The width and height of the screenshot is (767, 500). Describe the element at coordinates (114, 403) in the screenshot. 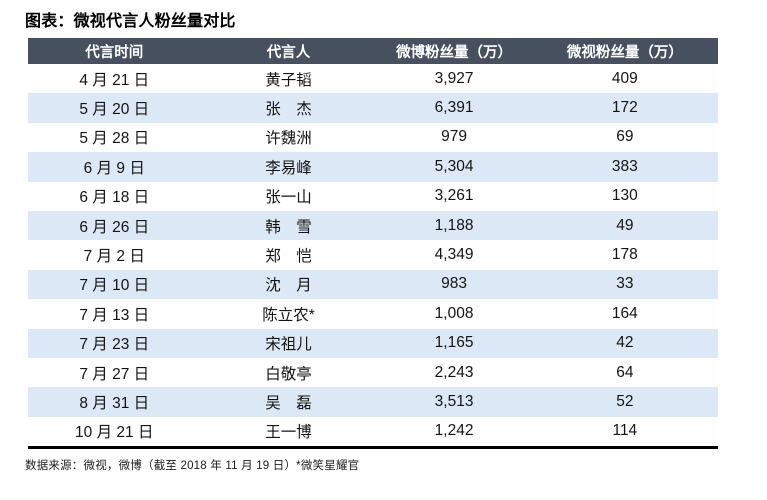

I see `cell-endorse-date: 8 月 31 日` at that location.